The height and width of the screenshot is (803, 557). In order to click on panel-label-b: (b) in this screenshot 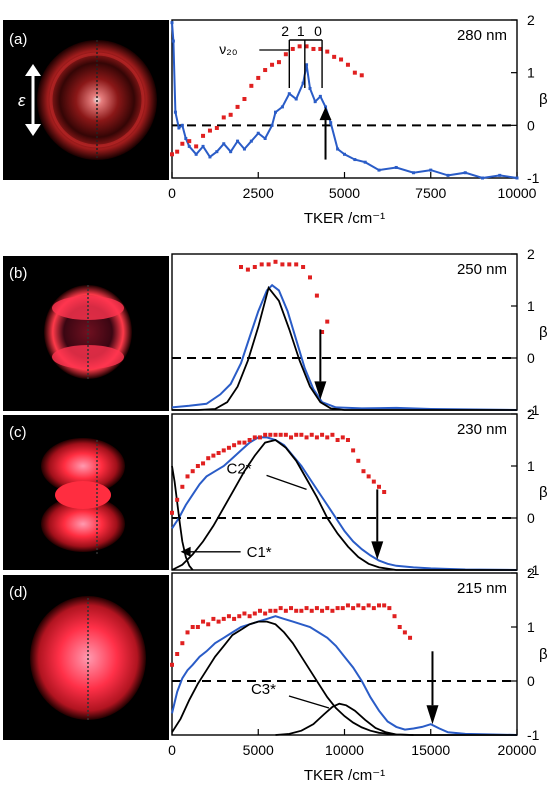, I will do `click(18, 273)`.